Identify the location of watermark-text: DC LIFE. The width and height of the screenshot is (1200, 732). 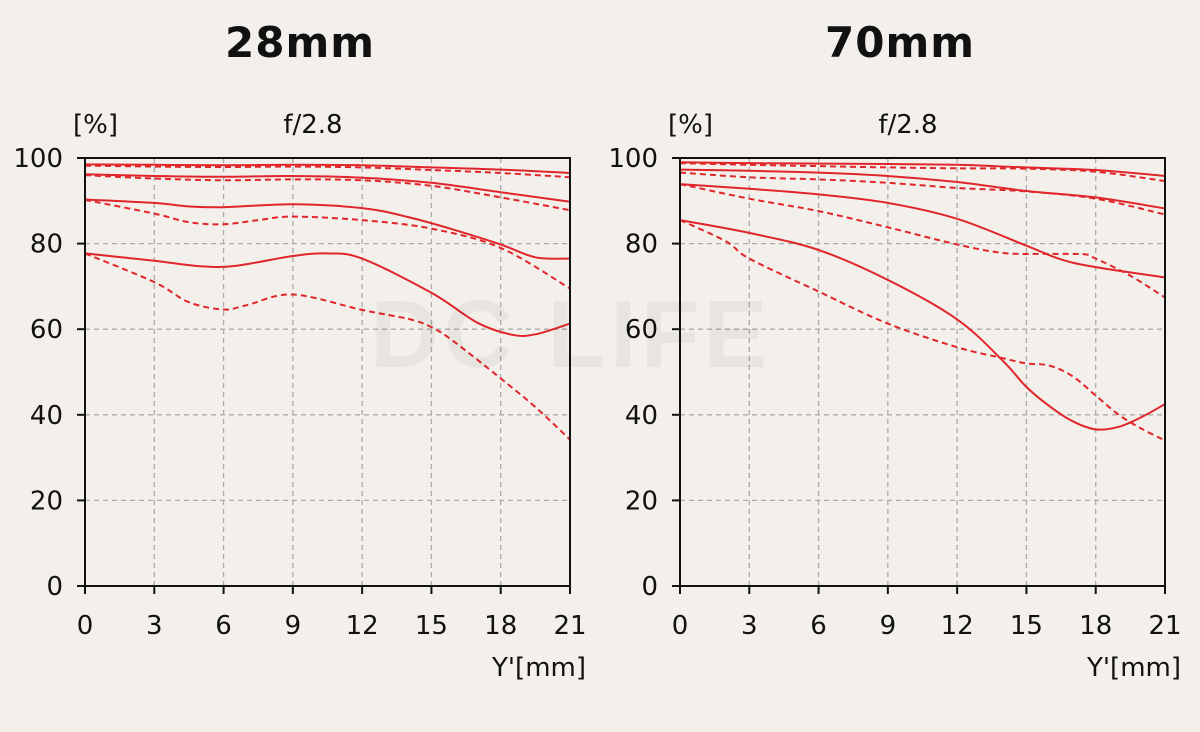
(570, 335).